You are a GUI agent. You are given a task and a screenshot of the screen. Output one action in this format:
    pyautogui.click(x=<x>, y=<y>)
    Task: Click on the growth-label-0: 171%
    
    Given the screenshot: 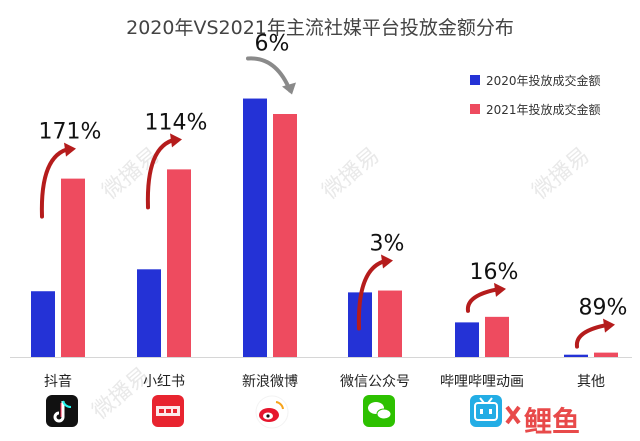 What is the action you would take?
    pyautogui.click(x=70, y=132)
    